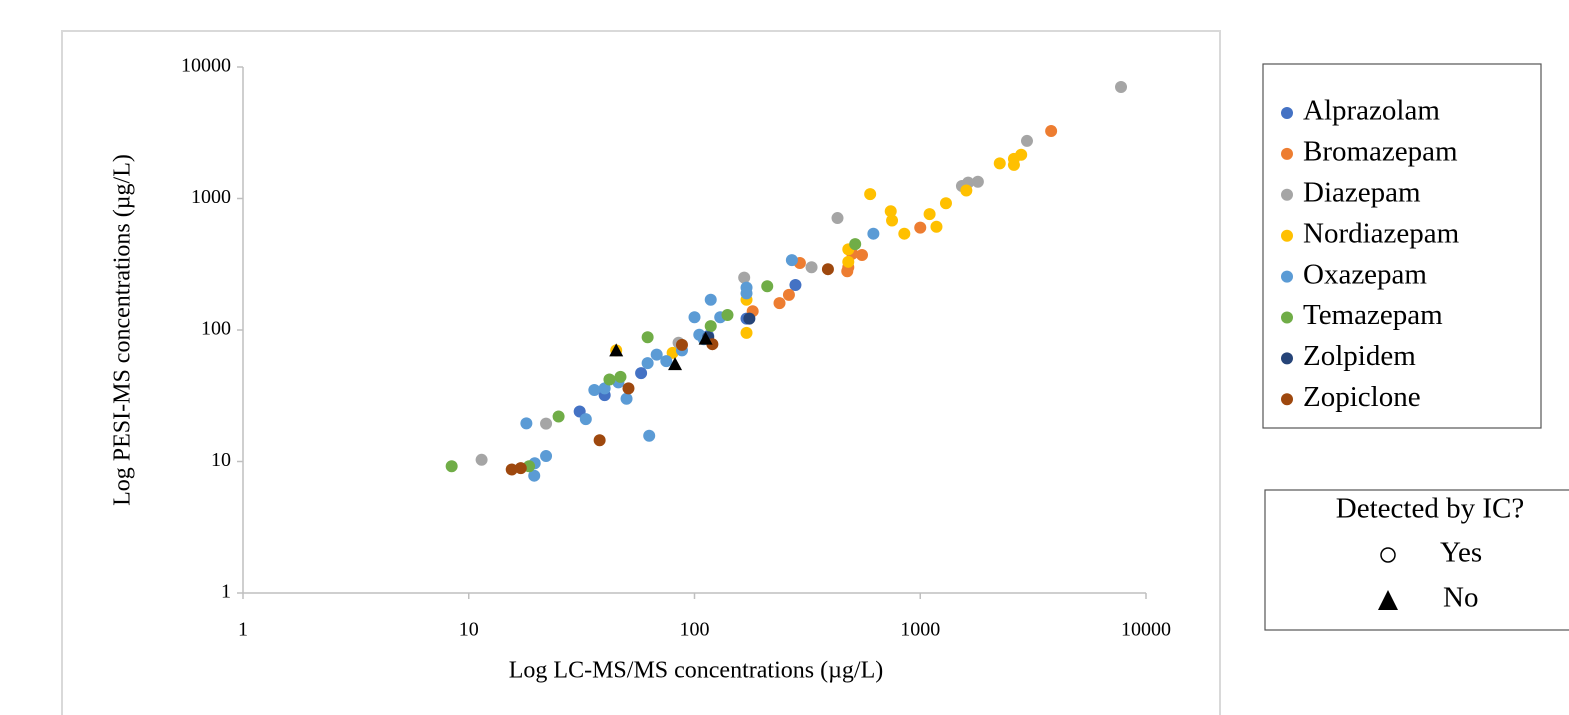 The height and width of the screenshot is (715, 1569). I want to click on legend-label: Temazepam, so click(1373, 315).